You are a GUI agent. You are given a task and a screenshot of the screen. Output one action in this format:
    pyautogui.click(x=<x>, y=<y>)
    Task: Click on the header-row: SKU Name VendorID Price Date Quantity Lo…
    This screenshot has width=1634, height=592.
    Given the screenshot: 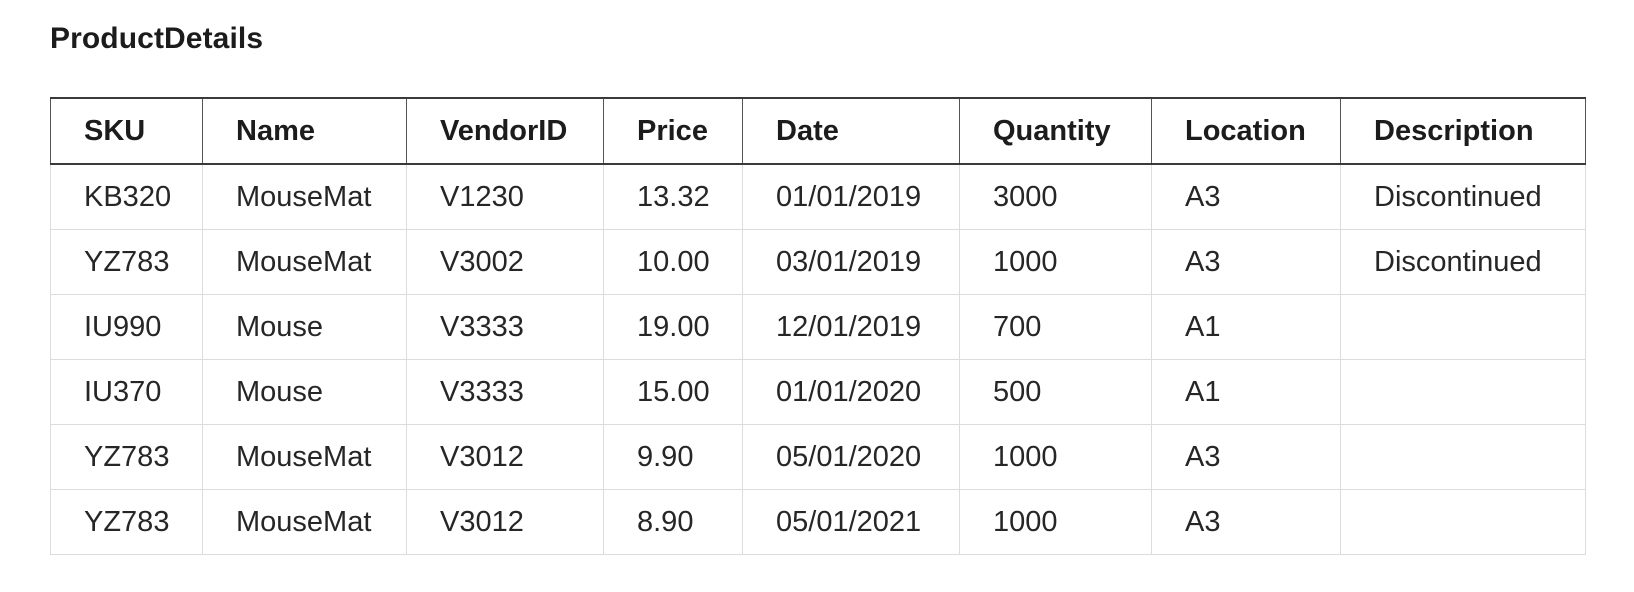 What is the action you would take?
    pyautogui.click(x=818, y=131)
    